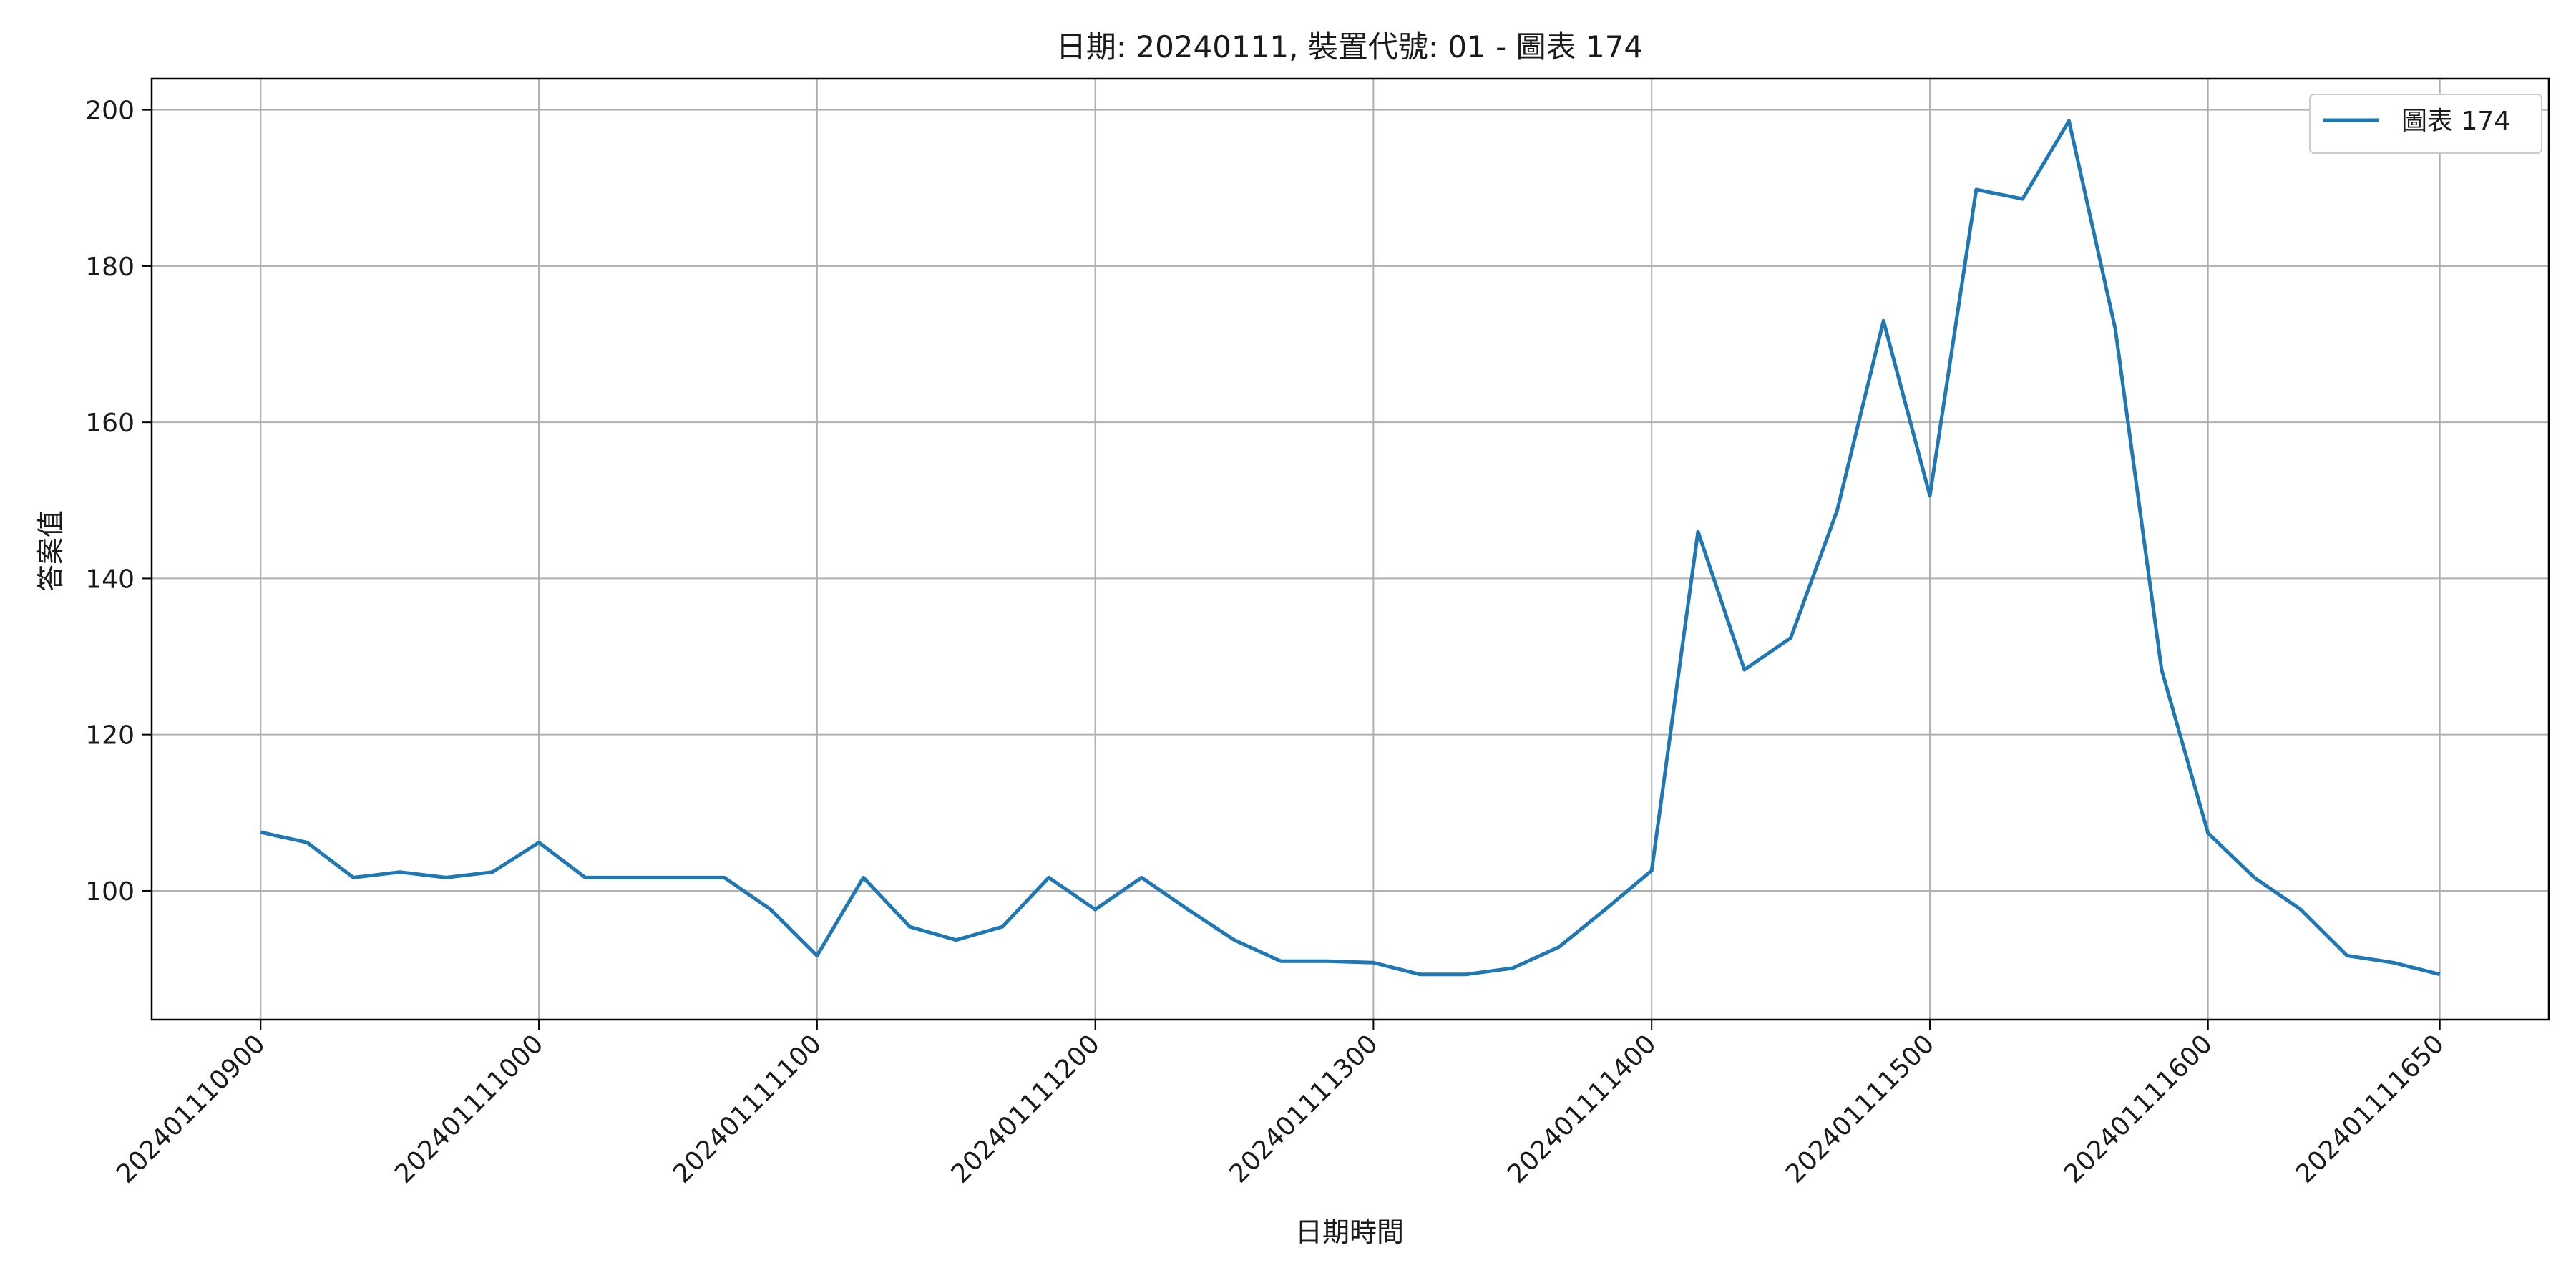 Image resolution: width=2576 pixels, height=1288 pixels. I want to click on legend-box, so click(2425, 124).